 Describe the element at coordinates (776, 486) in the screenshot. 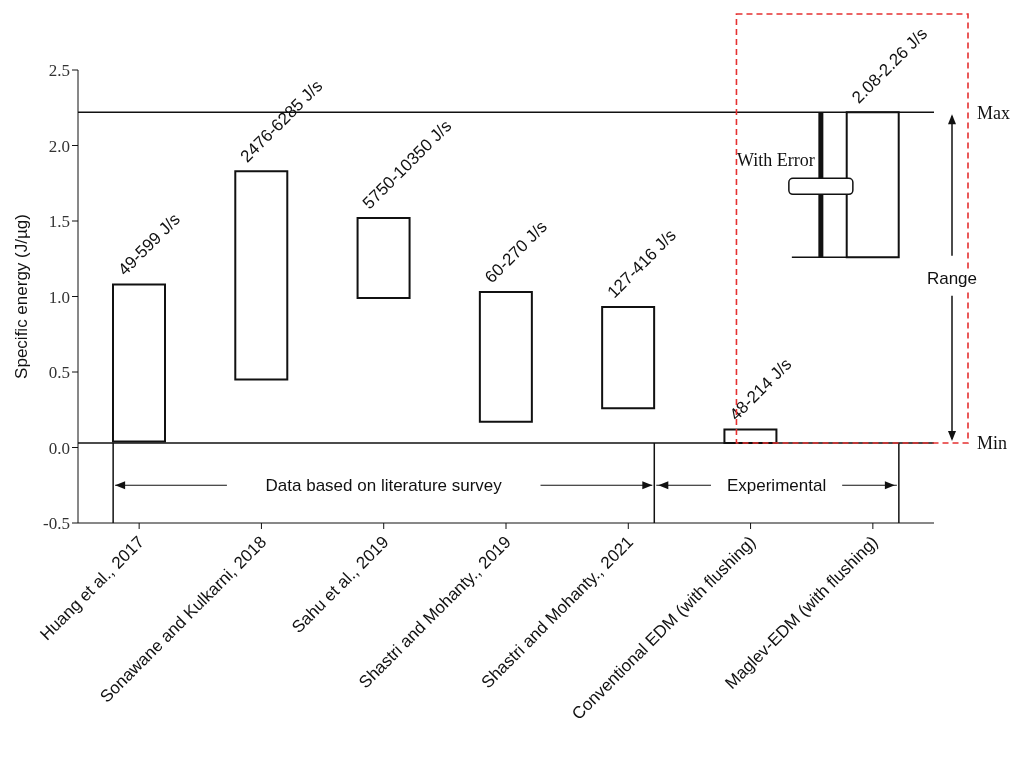

I see `annotation: Experimental` at that location.